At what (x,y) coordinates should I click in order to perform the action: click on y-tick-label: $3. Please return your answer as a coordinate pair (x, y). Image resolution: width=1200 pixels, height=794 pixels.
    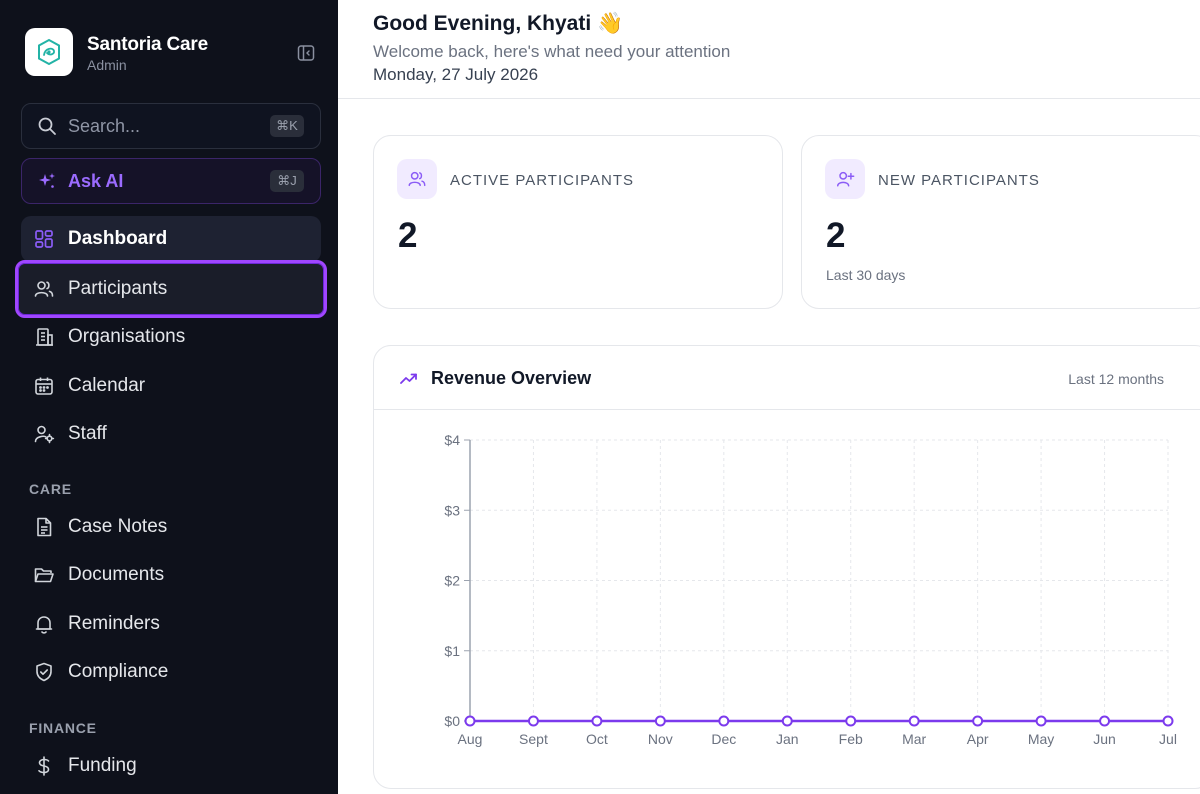
    Looking at the image, I should click on (452, 510).